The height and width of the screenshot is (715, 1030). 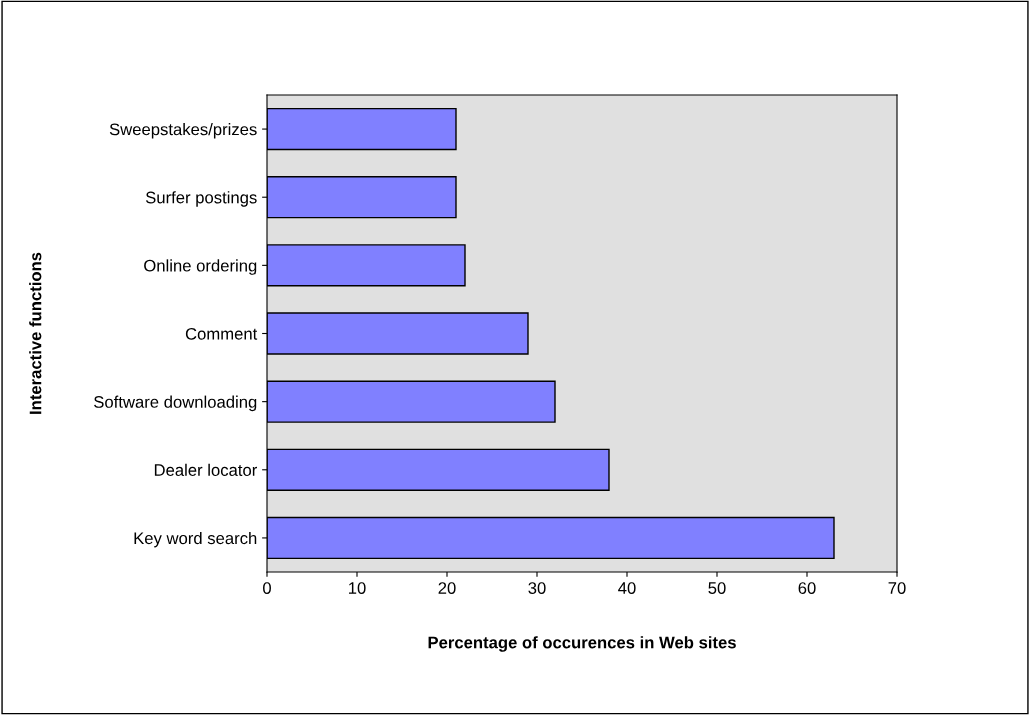 What do you see at coordinates (627, 588) in the screenshot?
I see `x-tick-label: 40` at bounding box center [627, 588].